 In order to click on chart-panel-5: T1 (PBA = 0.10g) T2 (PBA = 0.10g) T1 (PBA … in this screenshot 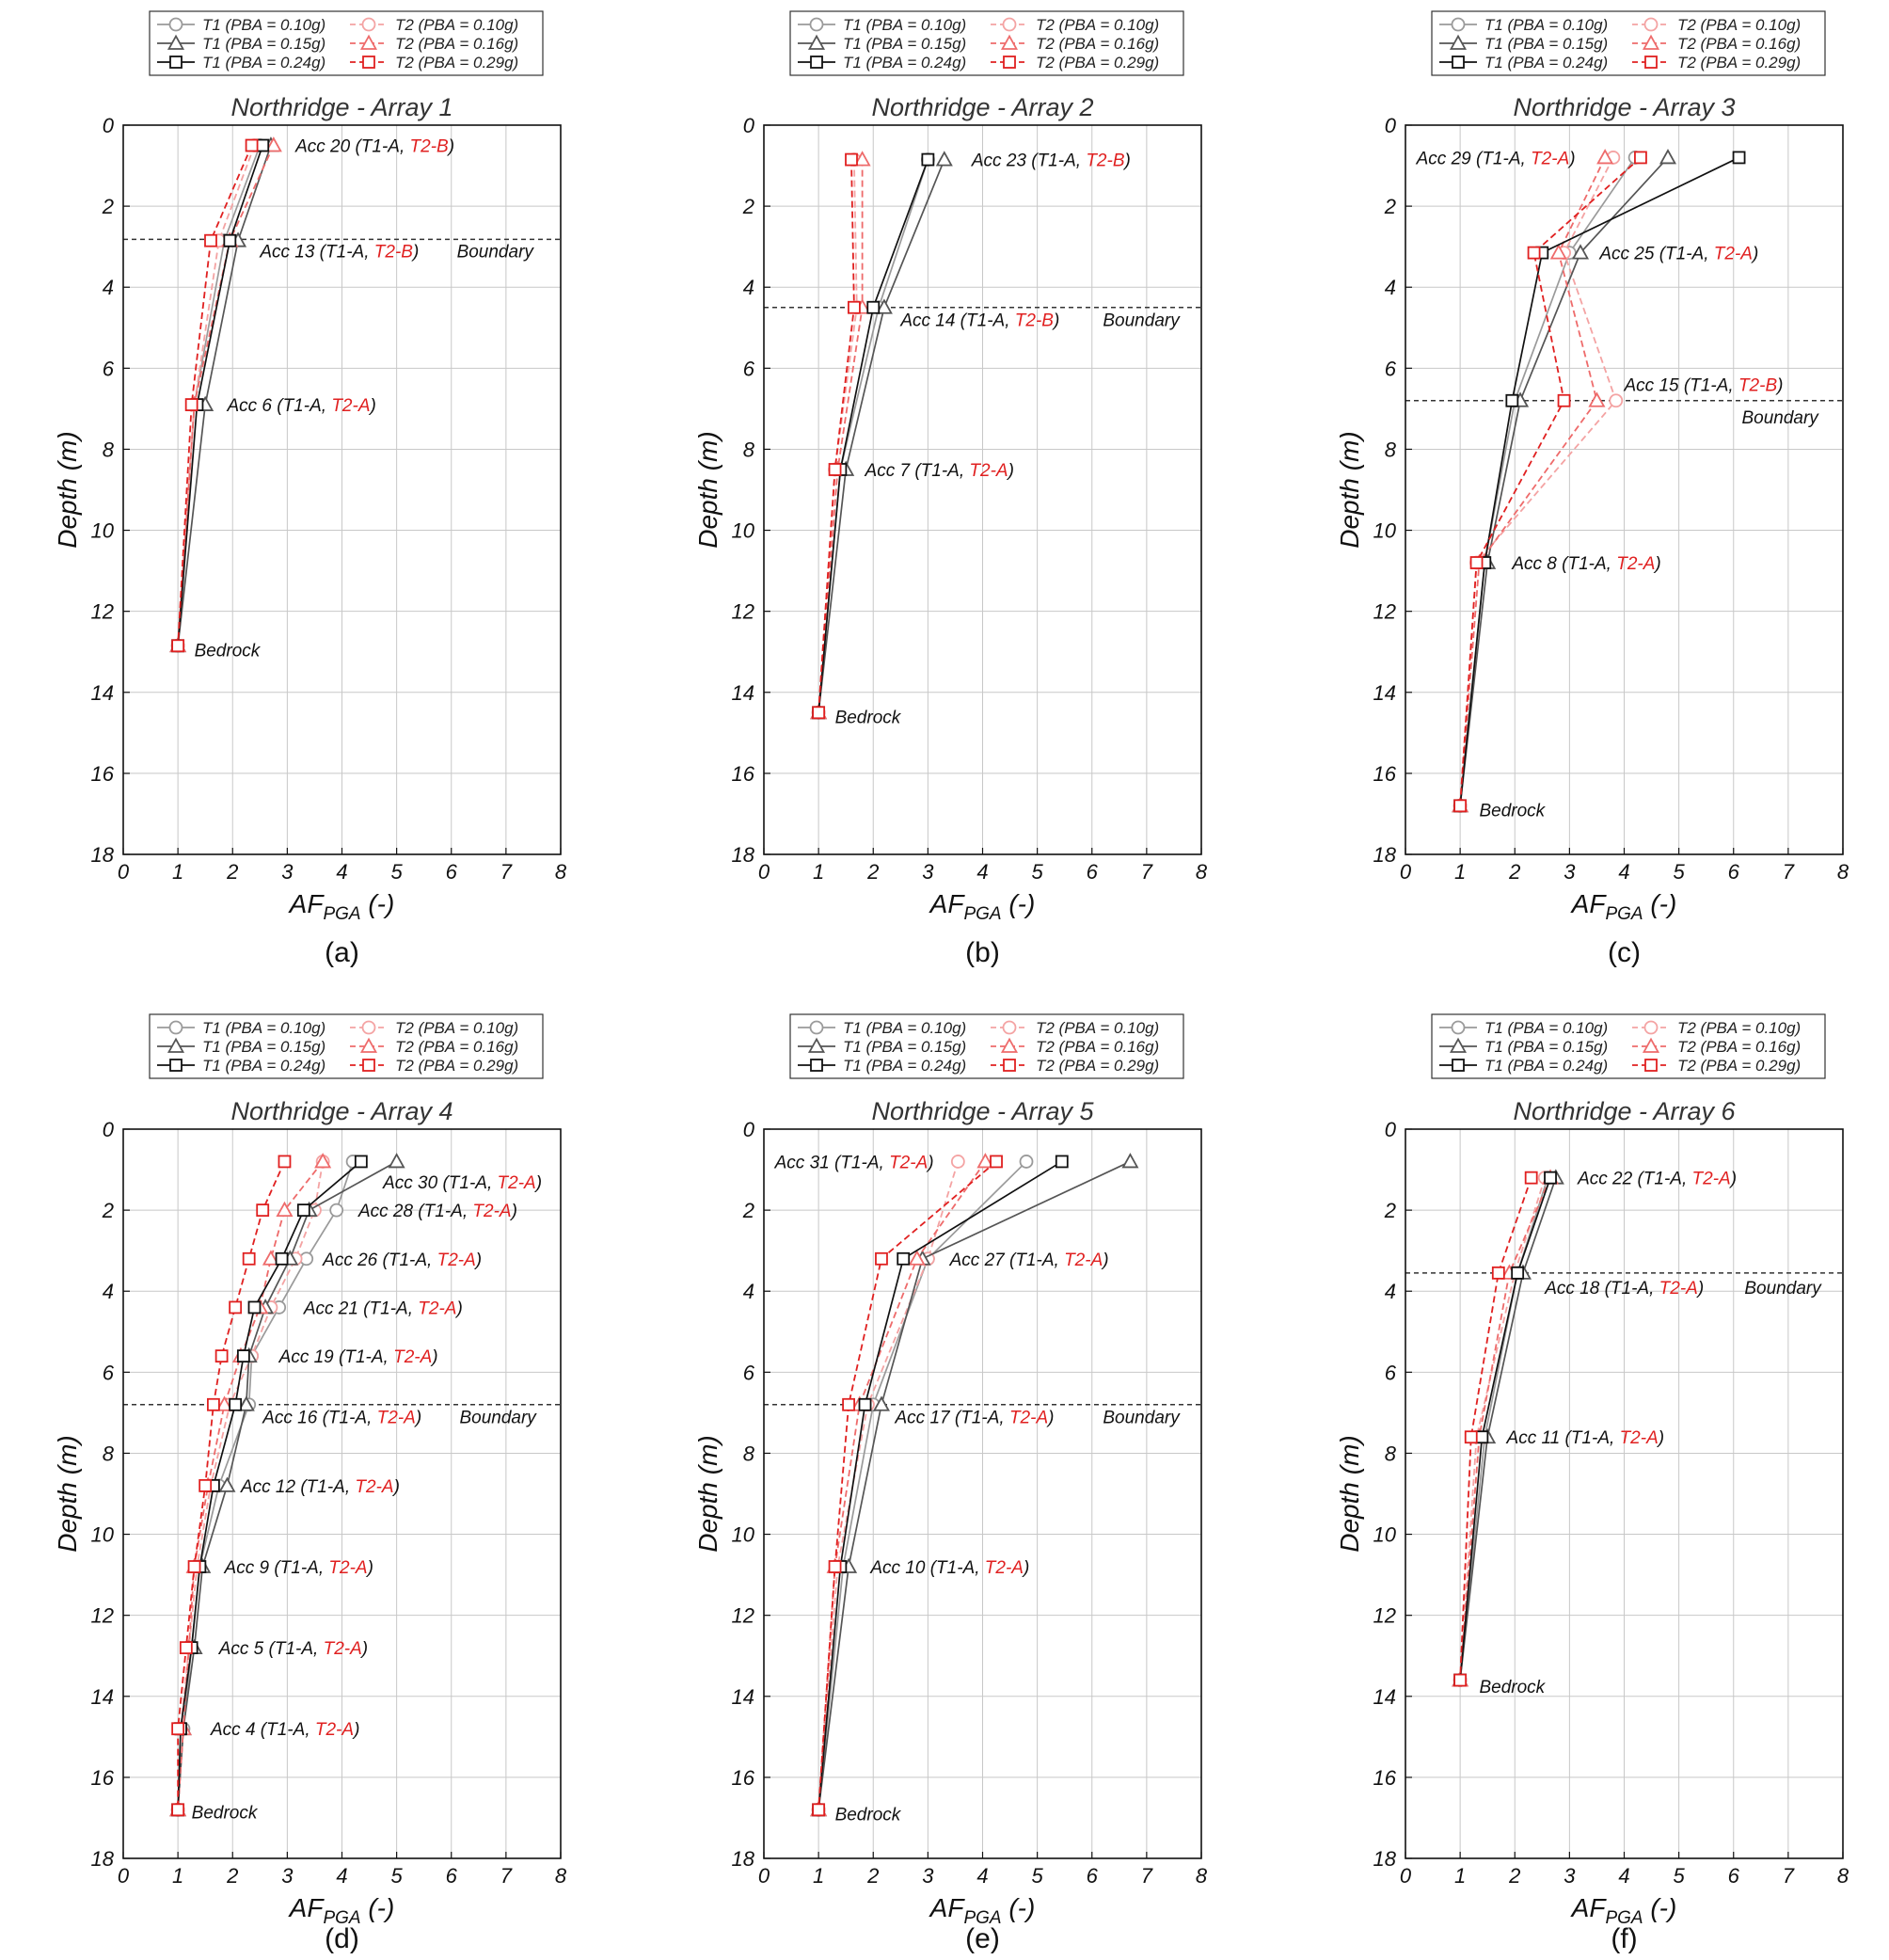, I will do `click(950, 1483)`.